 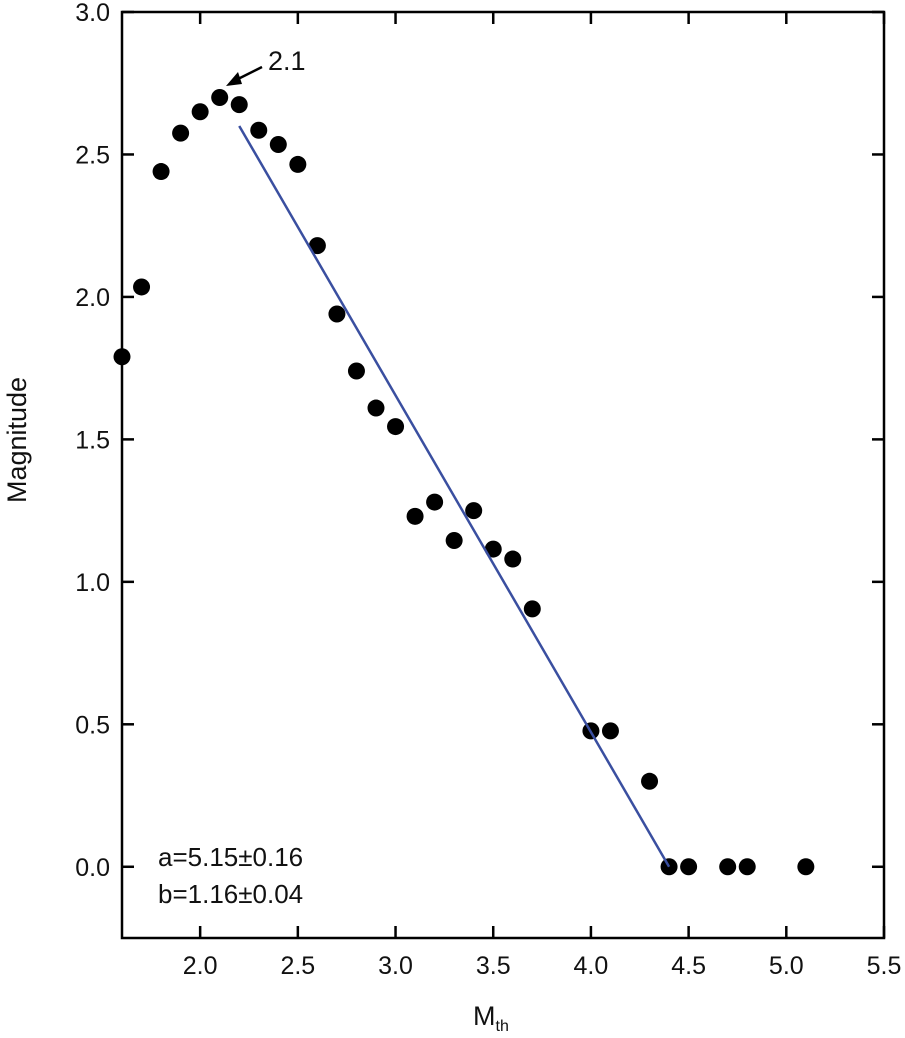 What do you see at coordinates (493, 966) in the screenshot?
I see `x-tick-label: 3.5` at bounding box center [493, 966].